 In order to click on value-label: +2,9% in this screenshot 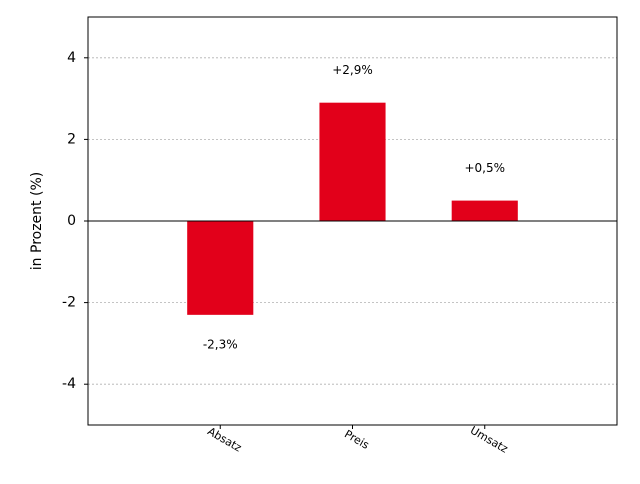, I will do `click(352, 70)`.